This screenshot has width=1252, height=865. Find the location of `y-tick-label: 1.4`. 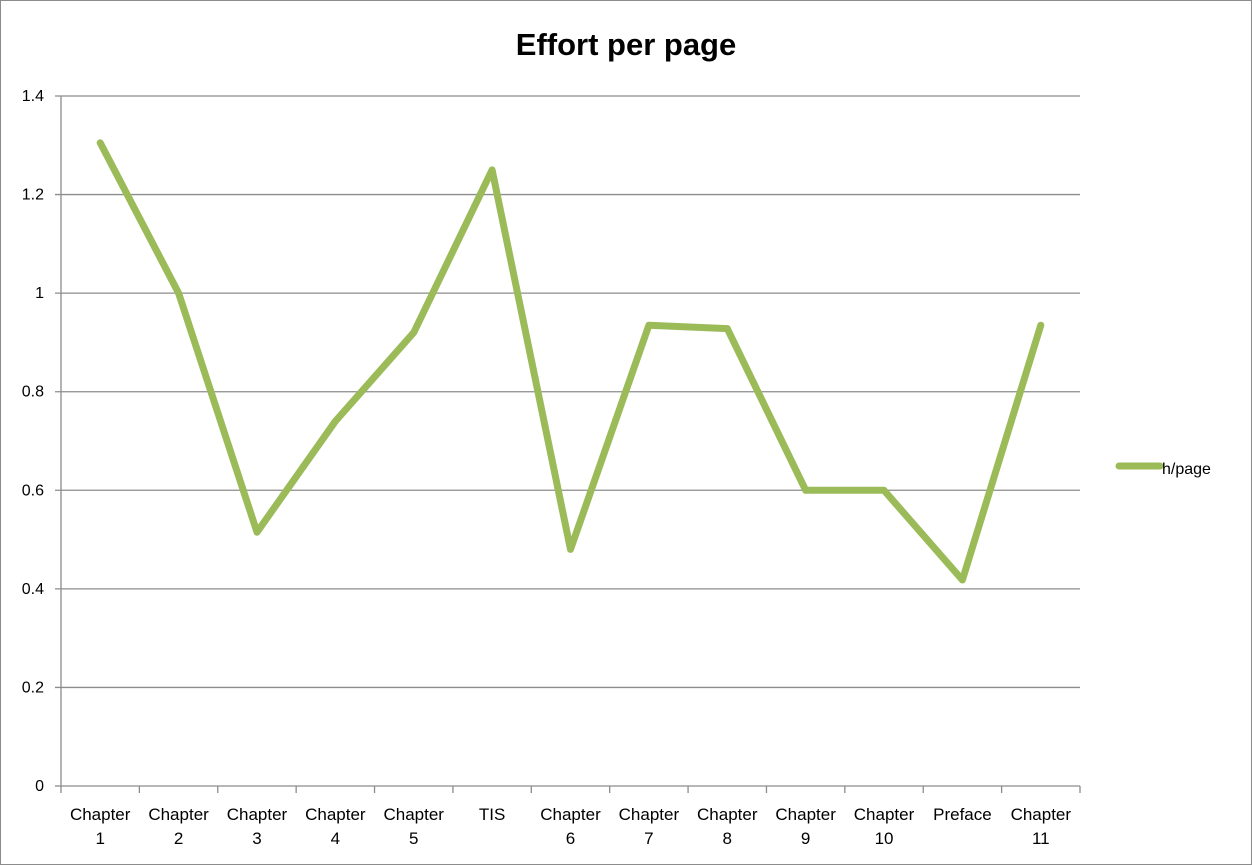

y-tick-label: 1.4 is located at coordinates (33, 96).